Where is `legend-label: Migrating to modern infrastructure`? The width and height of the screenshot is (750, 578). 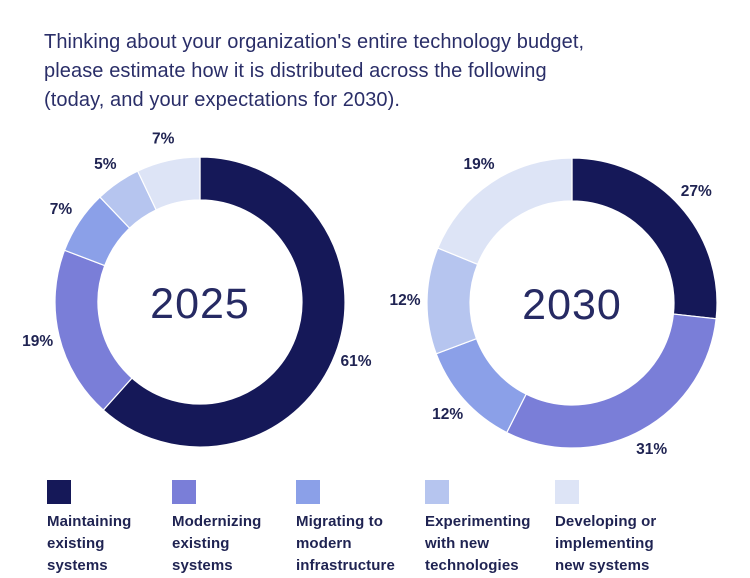 legend-label: Migrating to modern infrastructure is located at coordinates (345, 543).